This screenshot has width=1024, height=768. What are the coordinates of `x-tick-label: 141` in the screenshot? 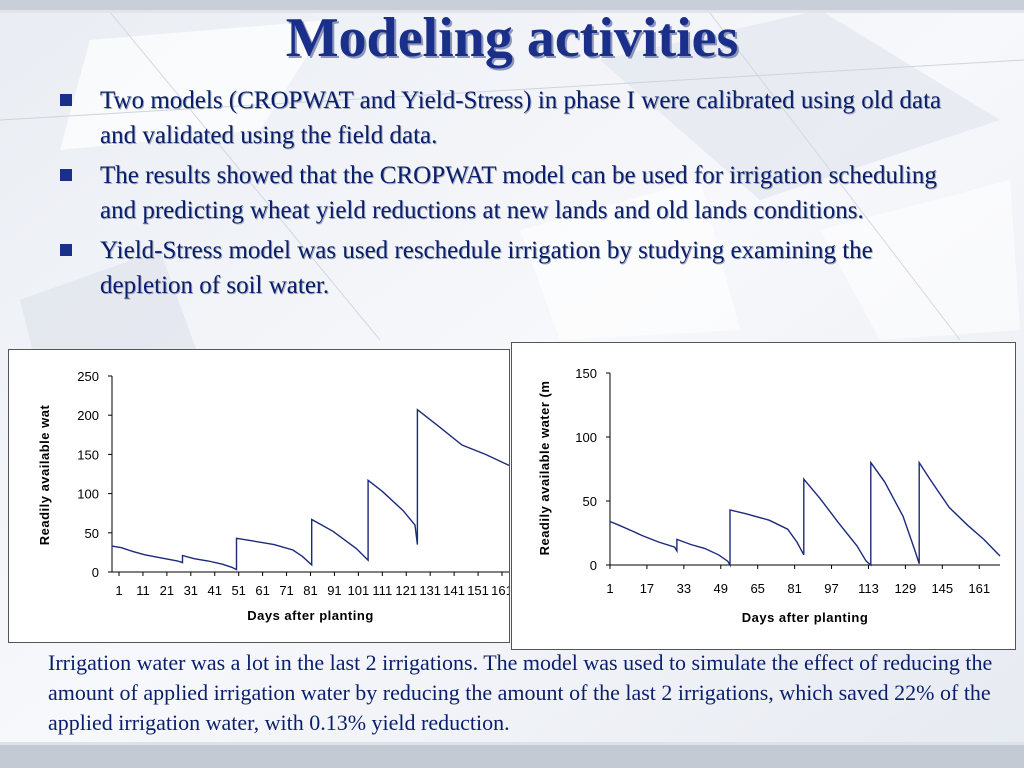 It's located at (454, 590).